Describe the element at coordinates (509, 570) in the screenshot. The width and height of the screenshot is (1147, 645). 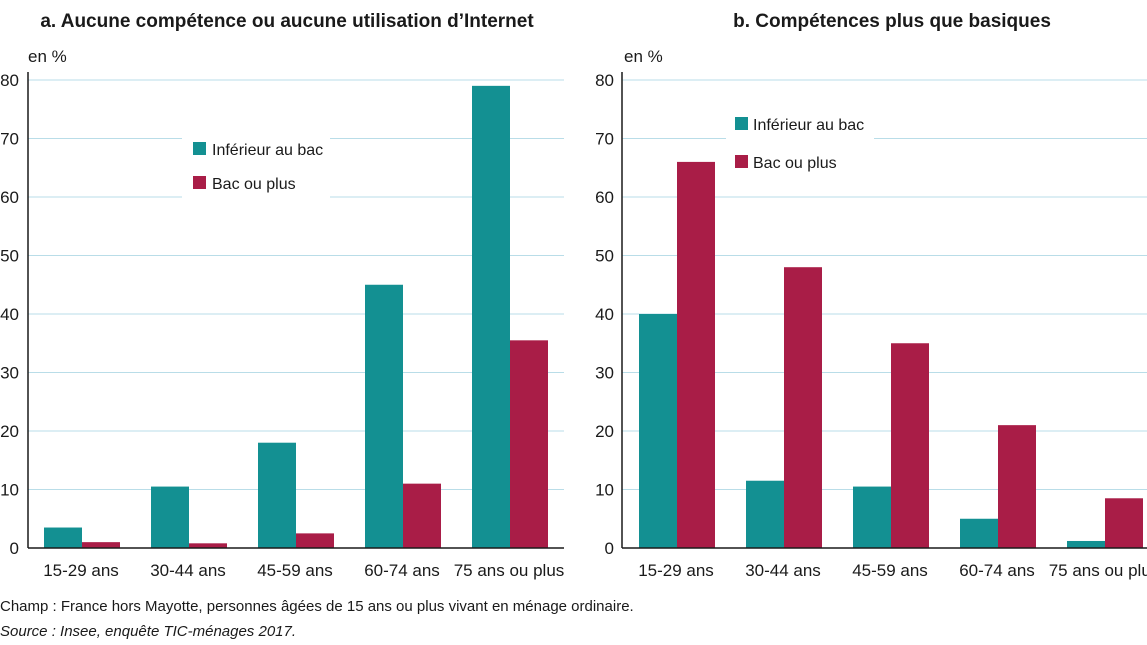
I see `chart-a-x-tick-label: 75 ans ou plus` at that location.